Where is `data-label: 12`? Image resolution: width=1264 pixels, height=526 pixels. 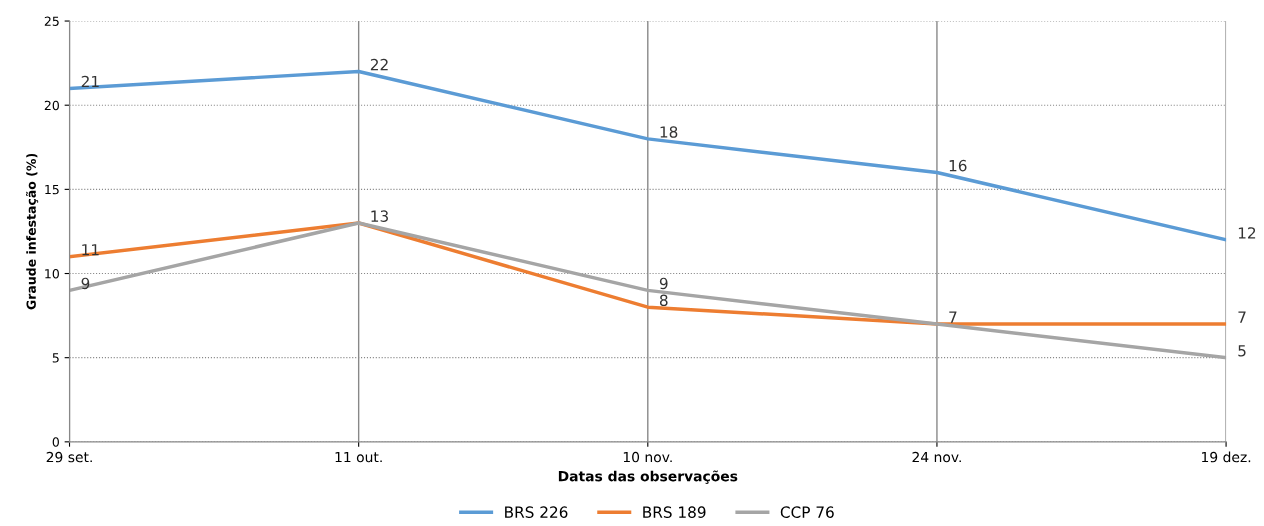
data-label: 12 is located at coordinates (1247, 233).